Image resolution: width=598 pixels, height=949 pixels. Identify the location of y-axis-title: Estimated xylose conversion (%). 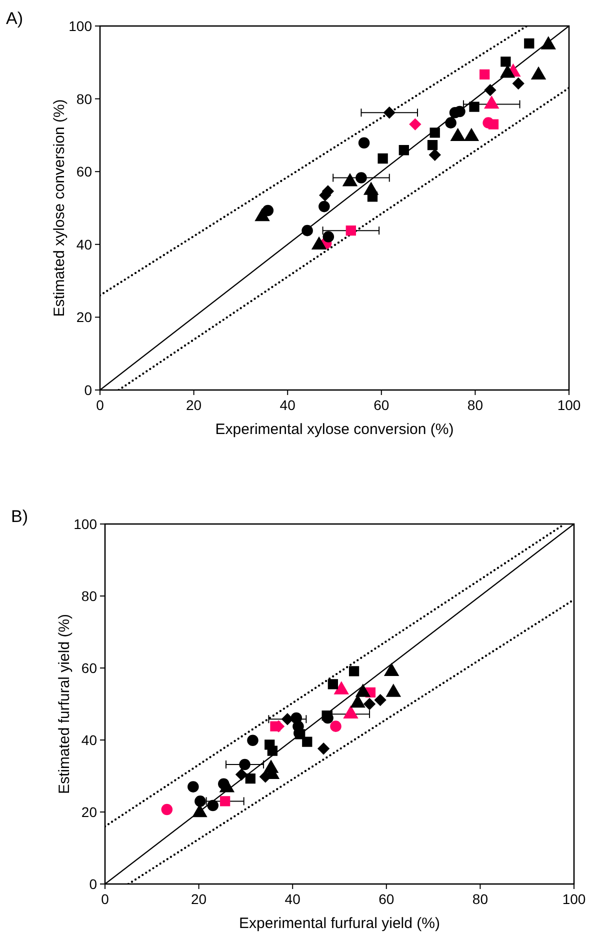
(59, 208).